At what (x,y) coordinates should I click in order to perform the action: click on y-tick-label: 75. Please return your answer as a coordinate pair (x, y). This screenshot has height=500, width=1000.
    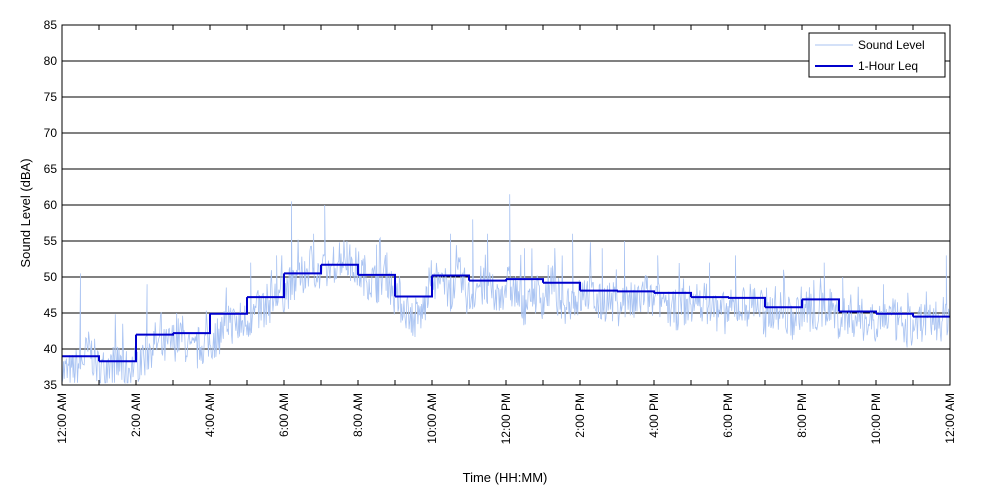
    Looking at the image, I should click on (51, 97).